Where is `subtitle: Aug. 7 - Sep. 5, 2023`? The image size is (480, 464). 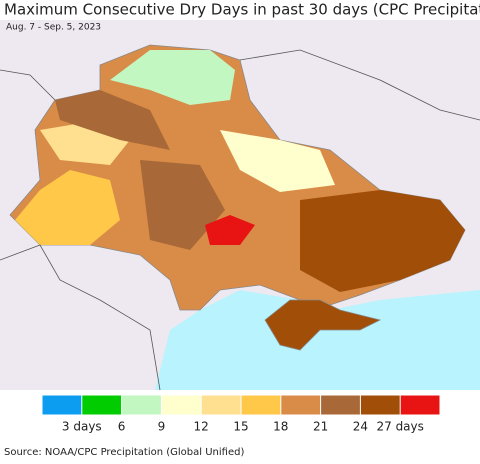 subtitle: Aug. 7 - Sep. 5, 2023 is located at coordinates (53, 28).